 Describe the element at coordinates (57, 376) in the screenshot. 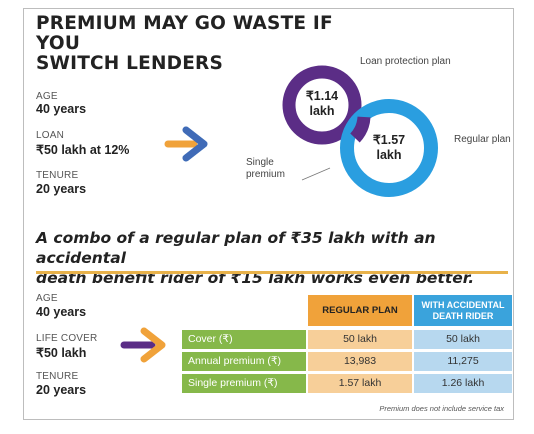

I see `bottom-tenure-label: TENURE` at that location.